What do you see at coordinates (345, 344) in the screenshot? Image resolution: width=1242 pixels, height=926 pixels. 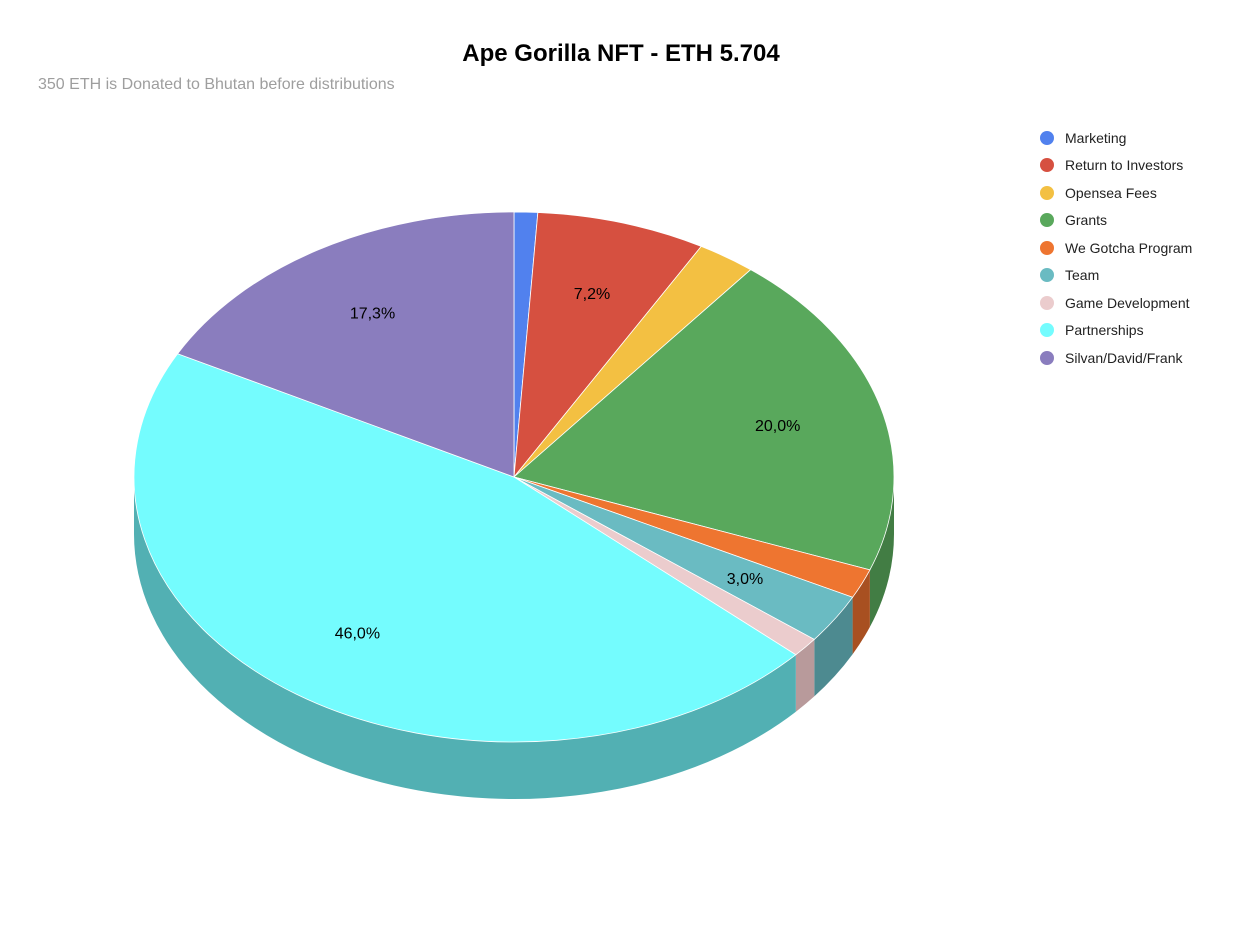 I see `pie-slice-silvan-david-frank` at bounding box center [345, 344].